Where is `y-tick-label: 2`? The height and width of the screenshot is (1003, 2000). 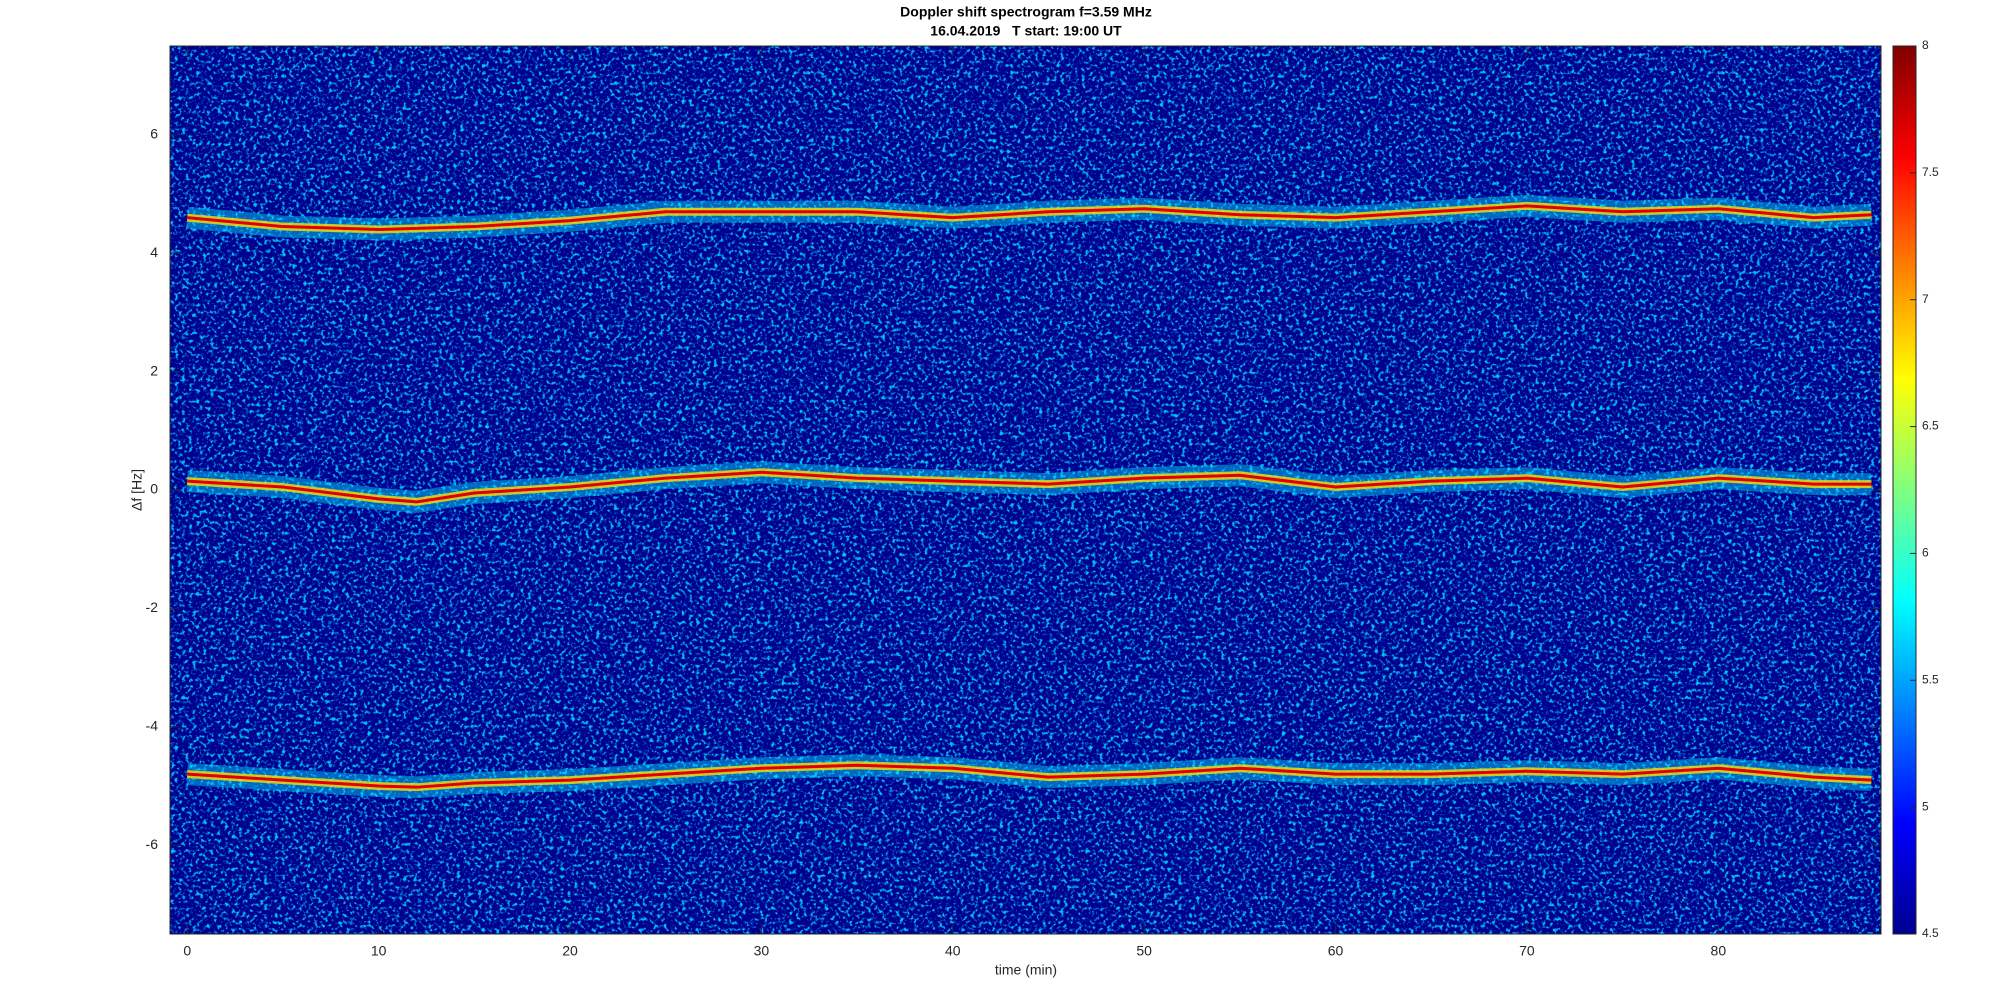
y-tick-label: 2 is located at coordinates (154, 370).